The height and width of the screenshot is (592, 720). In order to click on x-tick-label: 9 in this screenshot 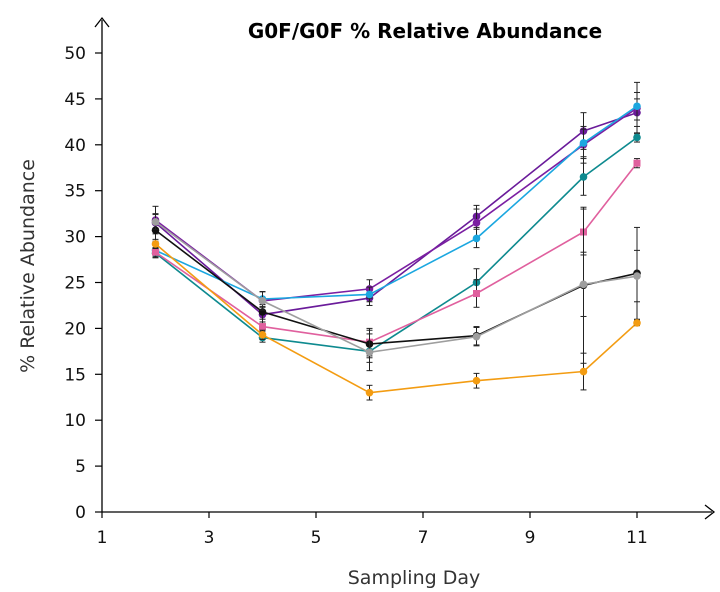, I will do `click(530, 538)`.